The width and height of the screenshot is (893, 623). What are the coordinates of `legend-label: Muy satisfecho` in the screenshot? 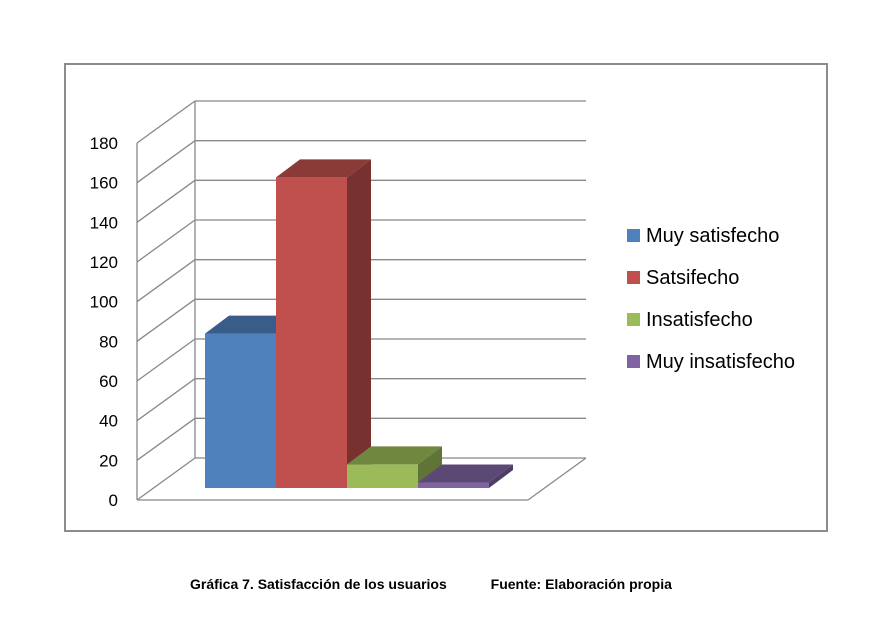 It's located at (712, 236).